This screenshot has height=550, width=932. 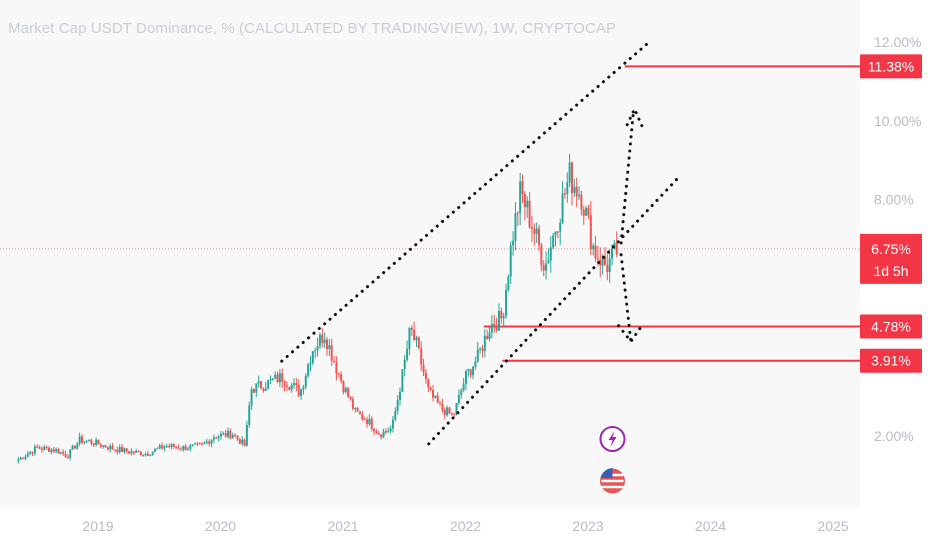 What do you see at coordinates (635, 118) in the screenshot?
I see `projection-up-arrowhead` at bounding box center [635, 118].